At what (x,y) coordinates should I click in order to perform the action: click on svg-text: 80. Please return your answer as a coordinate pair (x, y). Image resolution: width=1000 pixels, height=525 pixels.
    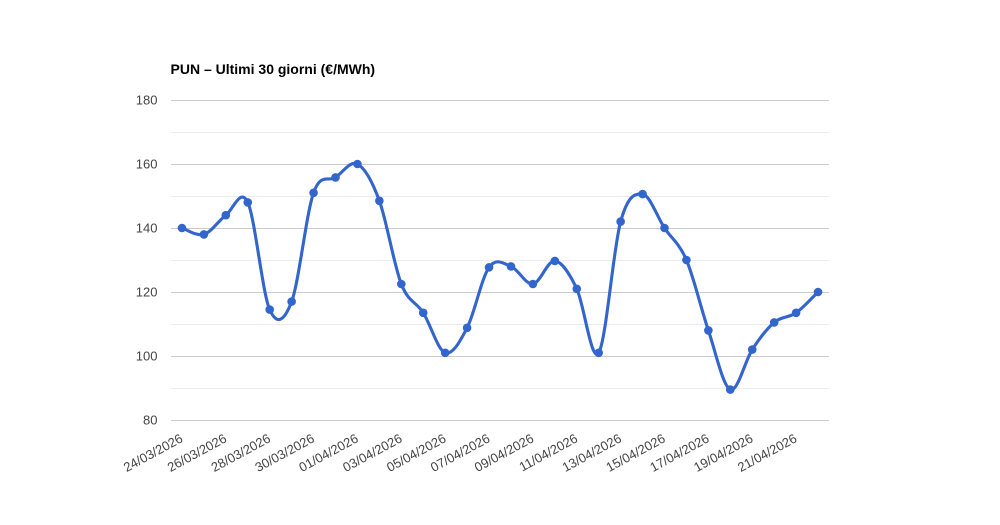
    Looking at the image, I should click on (150, 420).